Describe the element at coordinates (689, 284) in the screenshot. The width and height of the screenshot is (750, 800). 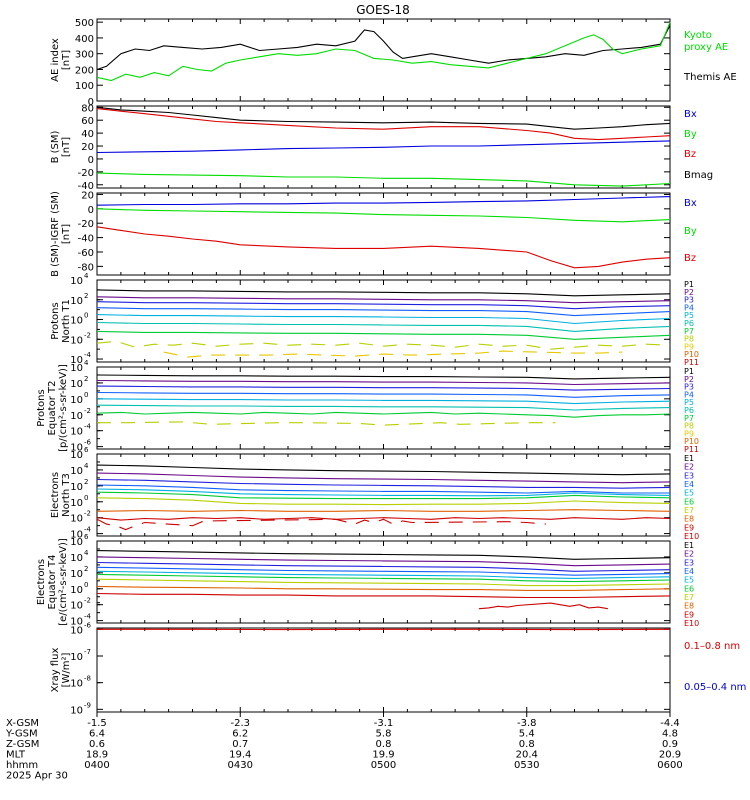
I see `legend-entry: P1` at that location.